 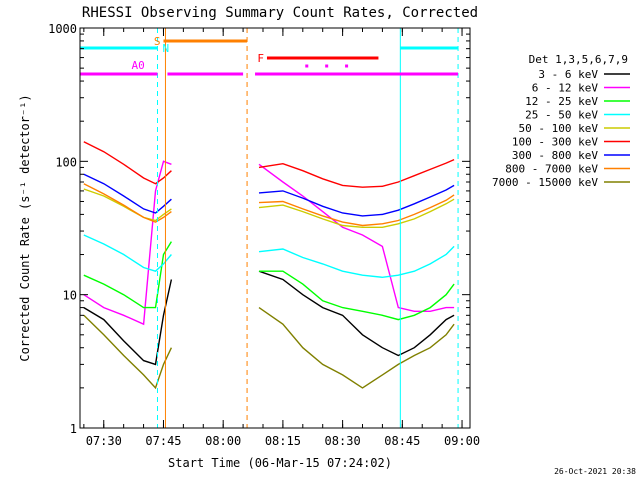 I want to click on x-tick-label-08-15: 08:15, so click(x=283, y=441).